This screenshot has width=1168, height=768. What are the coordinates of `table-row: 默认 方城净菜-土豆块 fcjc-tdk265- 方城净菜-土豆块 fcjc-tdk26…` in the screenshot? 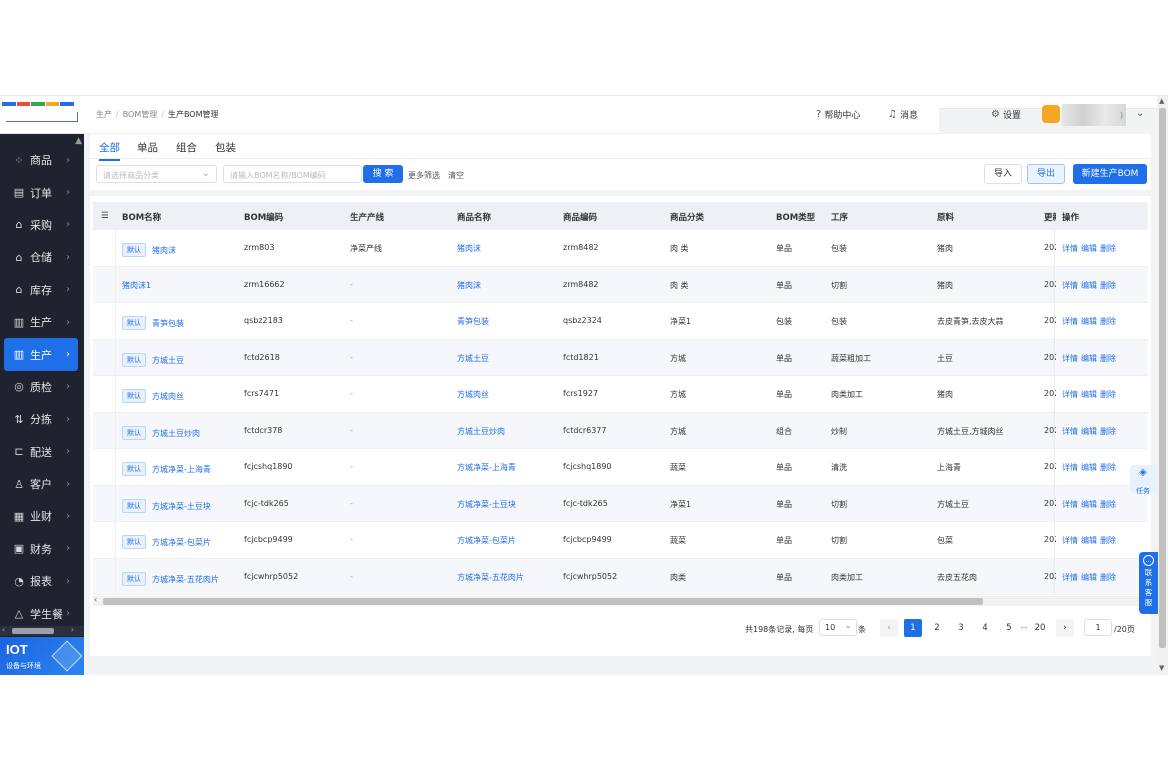 It's located at (620, 503).